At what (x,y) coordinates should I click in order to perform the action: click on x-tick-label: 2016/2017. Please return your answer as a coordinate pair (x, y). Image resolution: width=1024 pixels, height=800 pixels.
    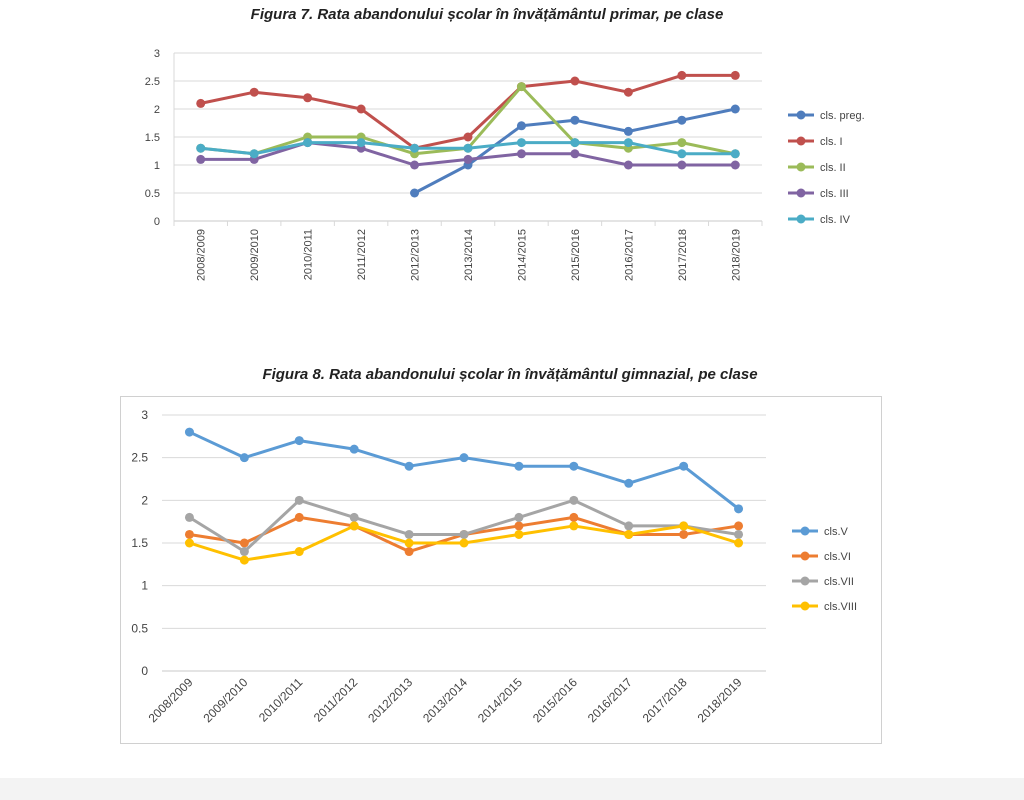
    Looking at the image, I should click on (629, 255).